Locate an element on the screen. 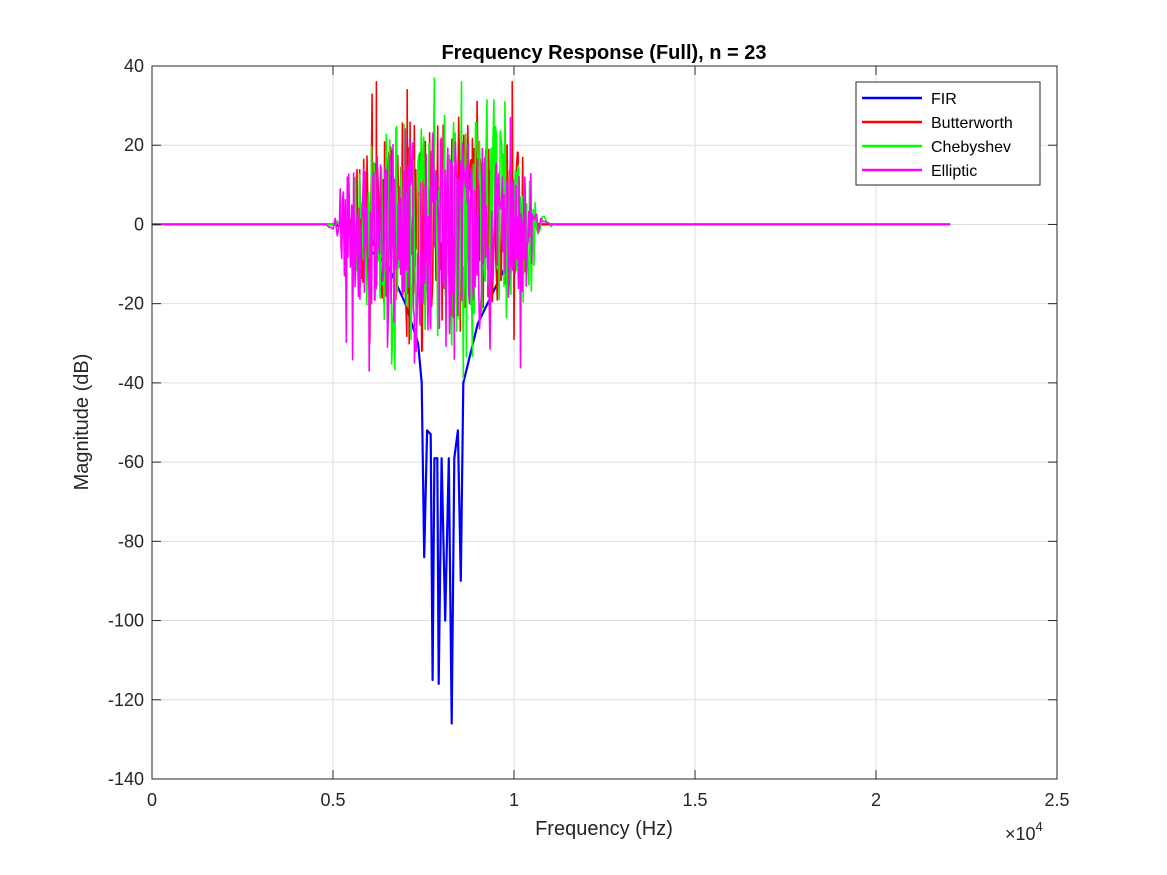  y-tick-label: -60 is located at coordinates (131, 462).